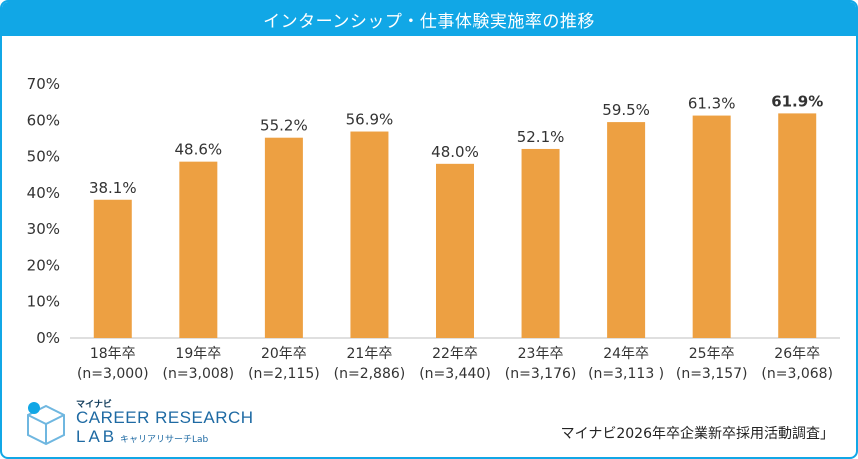 The image size is (858, 459). What do you see at coordinates (284, 374) in the screenshot?
I see `x-sample-size-label: (n=2,115)` at bounding box center [284, 374].